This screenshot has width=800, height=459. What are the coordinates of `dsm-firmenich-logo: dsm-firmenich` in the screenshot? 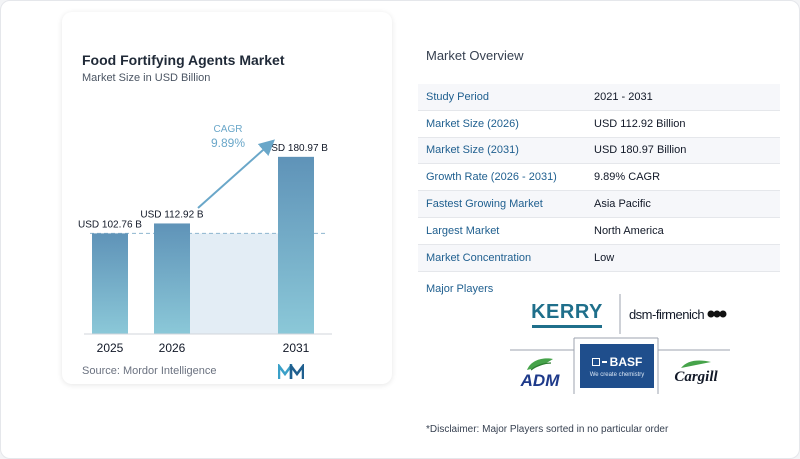 It's located at (678, 314).